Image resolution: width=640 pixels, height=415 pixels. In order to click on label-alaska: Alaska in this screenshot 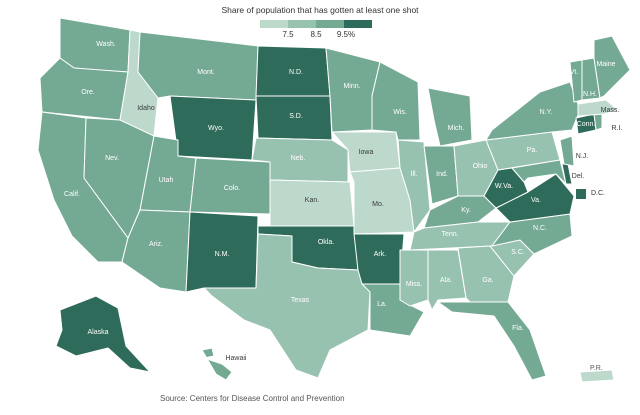, I will do `click(97, 332)`.